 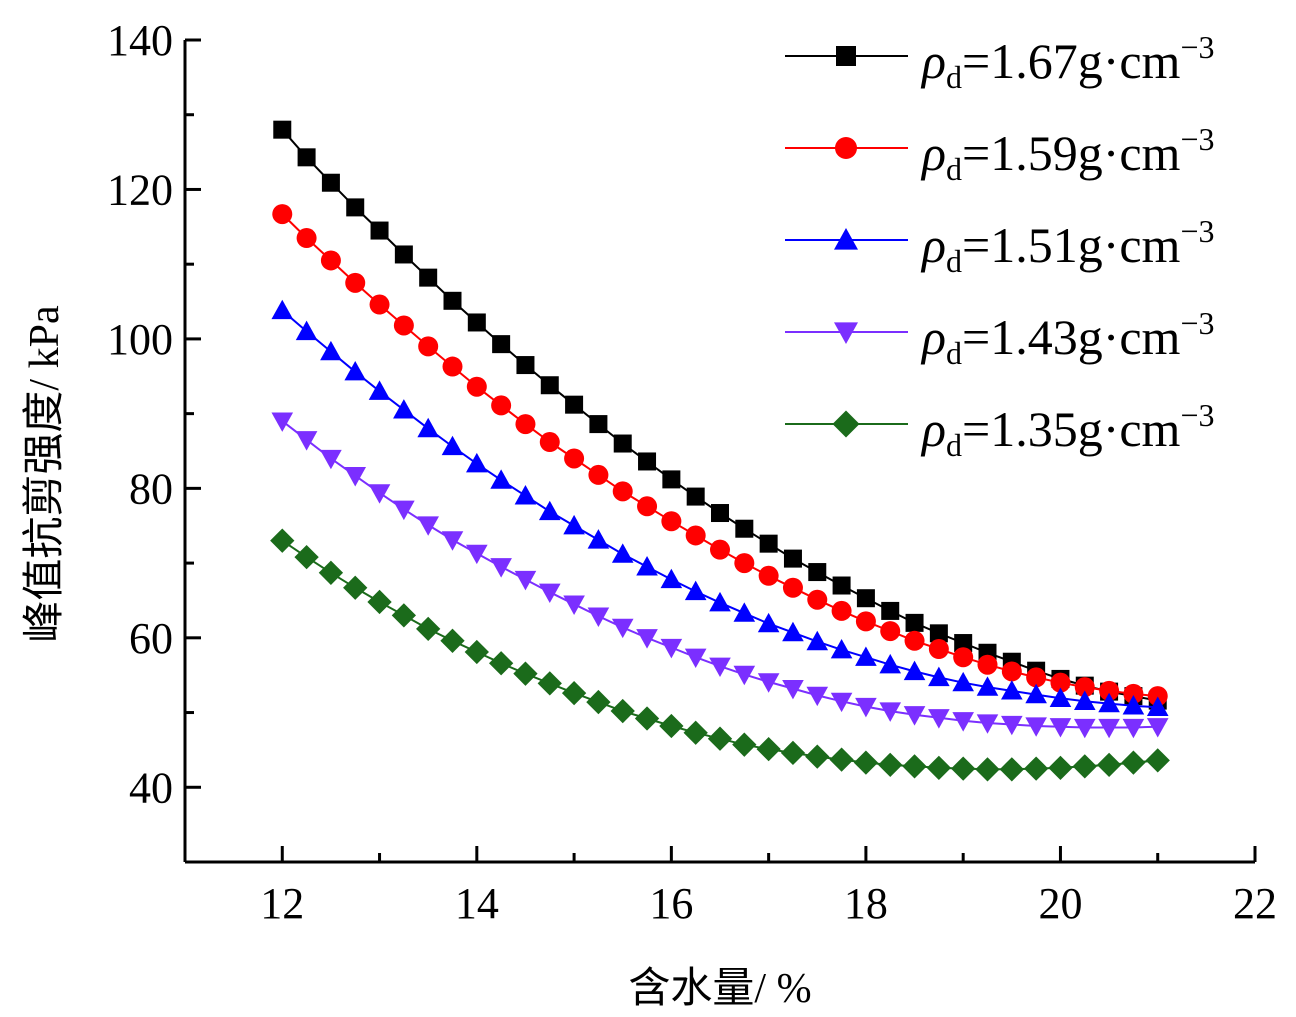 What do you see at coordinates (140, 339) in the screenshot?
I see `y-tick-label: 100` at bounding box center [140, 339].